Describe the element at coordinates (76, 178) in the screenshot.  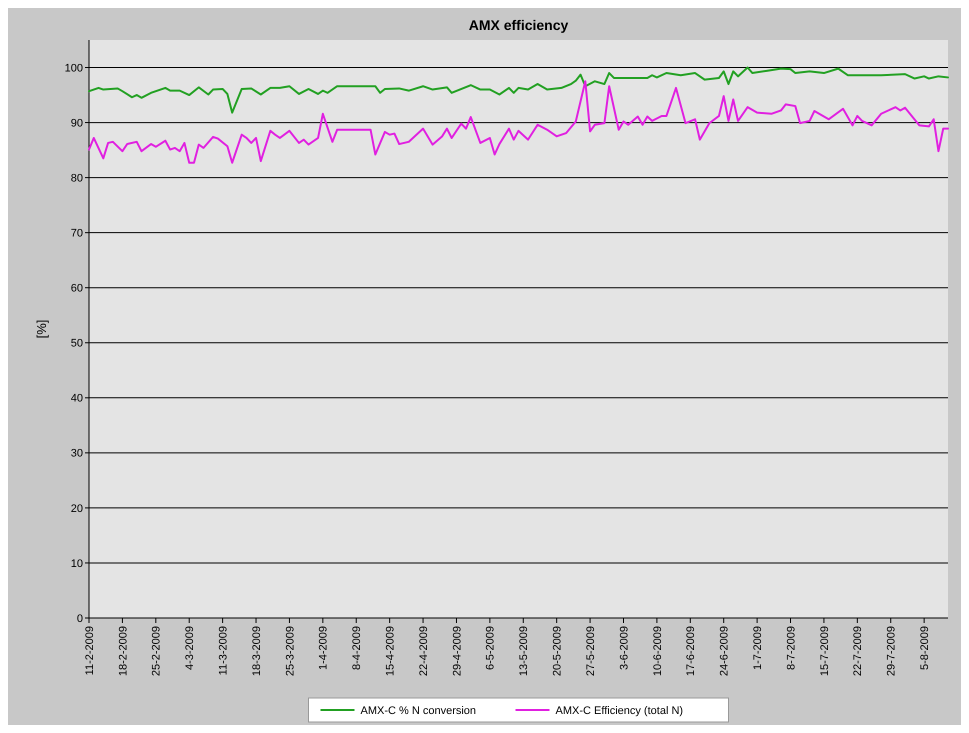
I see `y-tick-label: 80` at that location.